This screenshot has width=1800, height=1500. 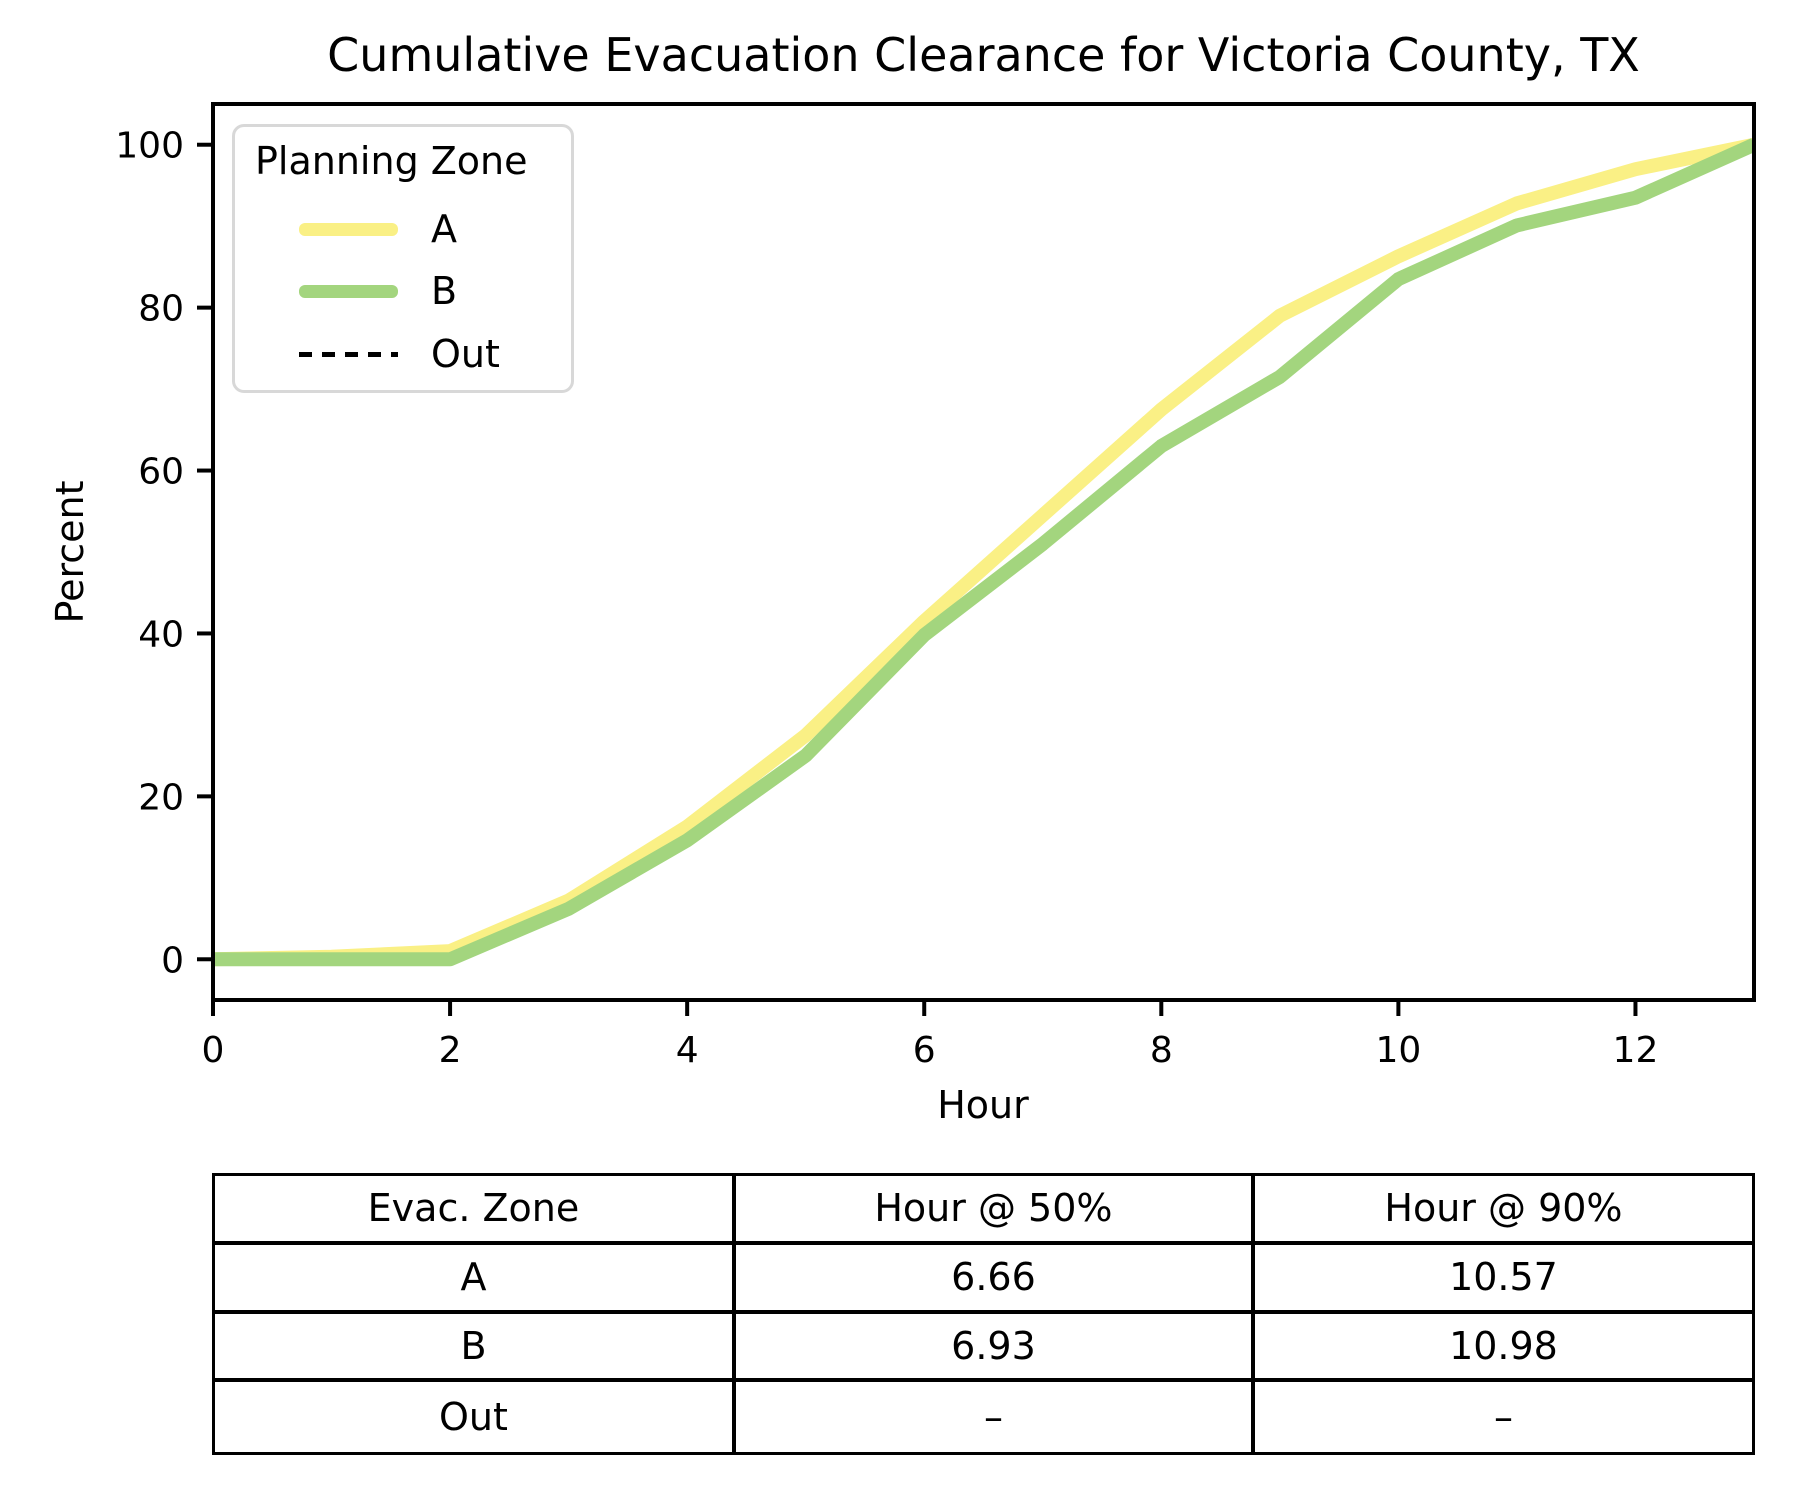 What do you see at coordinates (1503, 1279) in the screenshot?
I see `table-cell: 10.57` at bounding box center [1503, 1279].